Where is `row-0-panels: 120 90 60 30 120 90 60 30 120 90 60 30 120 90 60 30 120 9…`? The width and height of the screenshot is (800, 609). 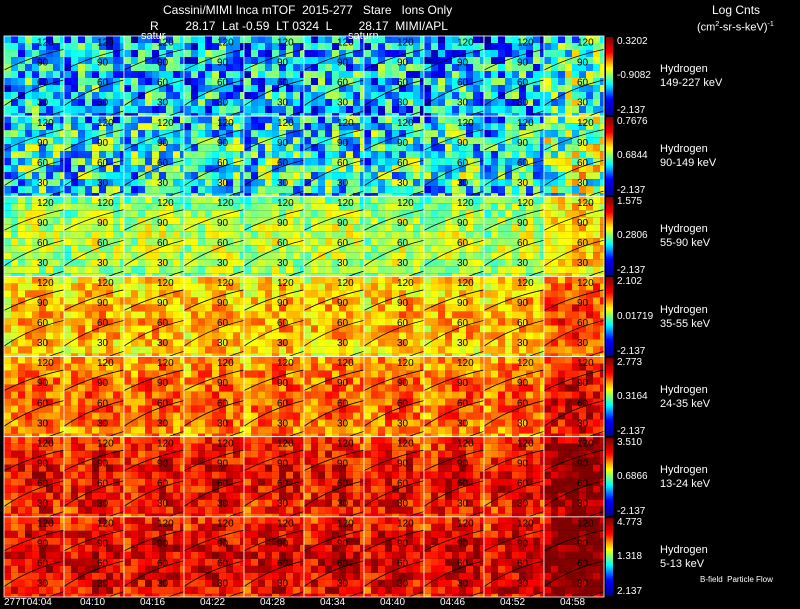
row-0-panels: 120 90 60 30 120 90 60 30 120 90 60 30 120 90 60 30 120 9… is located at coordinates (304, 76).